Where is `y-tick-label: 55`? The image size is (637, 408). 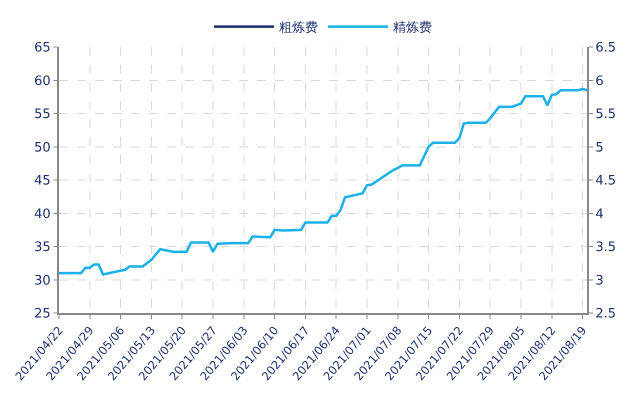 y-tick-label: 55 is located at coordinates (42, 114).